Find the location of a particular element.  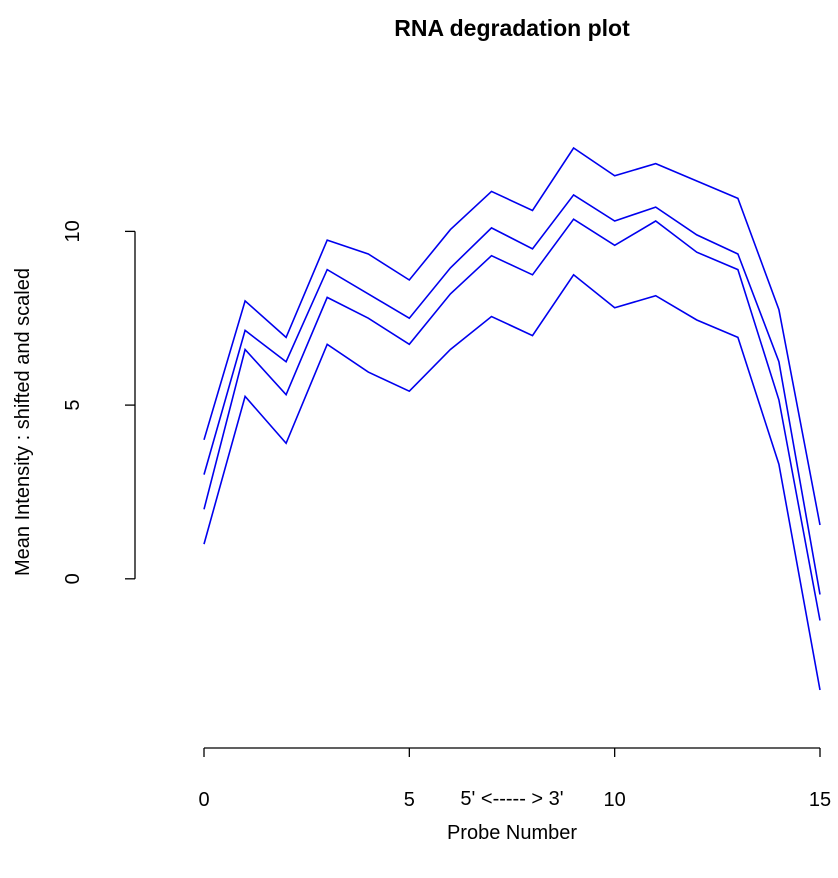

x-axis: 0 5 10 15 is located at coordinates (514, 779).